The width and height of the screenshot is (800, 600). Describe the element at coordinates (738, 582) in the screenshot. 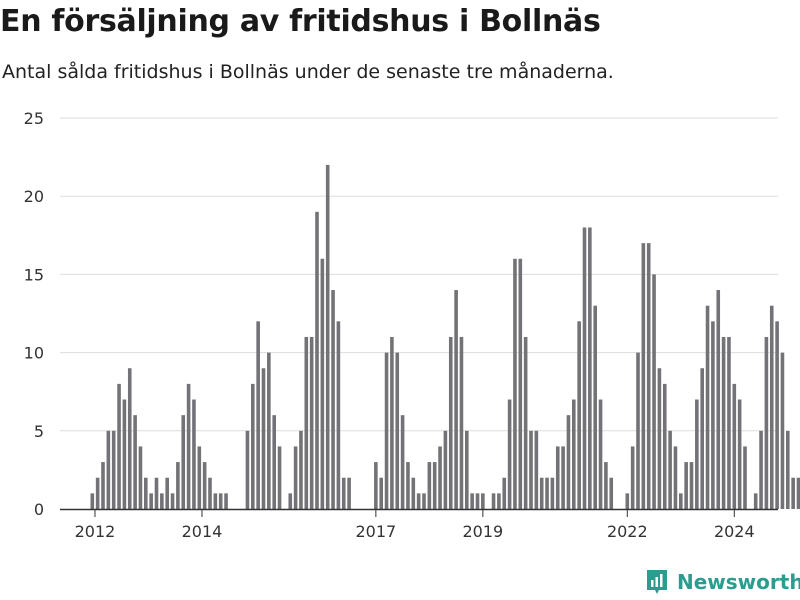

I see `brand-name: Newsworthy` at that location.